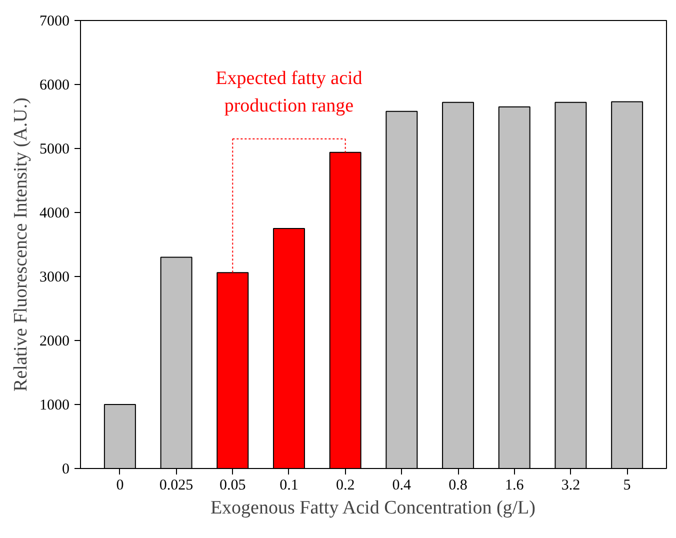 The image size is (676, 538). Describe the element at coordinates (514, 486) in the screenshot. I see `x-tick-label: 1.6` at that location.